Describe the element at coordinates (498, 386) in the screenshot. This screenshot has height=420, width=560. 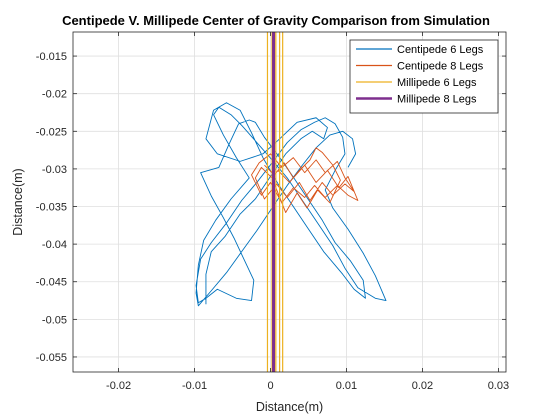
I see `x-tick-label: 0.03` at that location.